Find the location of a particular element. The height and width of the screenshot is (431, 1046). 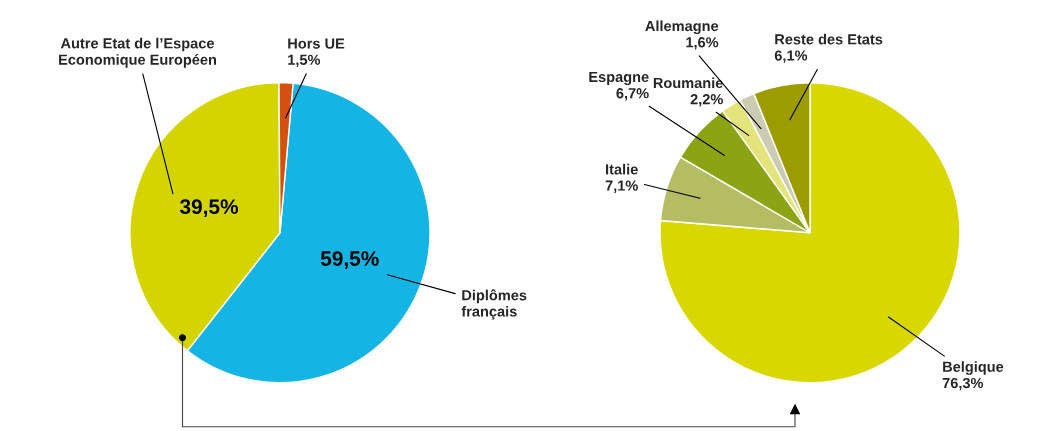

data-label: 6,1% is located at coordinates (791, 56).